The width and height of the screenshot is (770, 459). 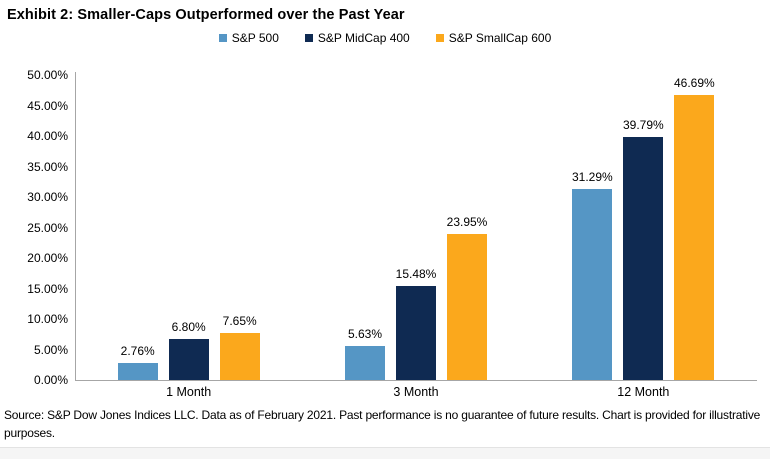 What do you see at coordinates (416, 392) in the screenshot?
I see `category-label: 3 Month` at bounding box center [416, 392].